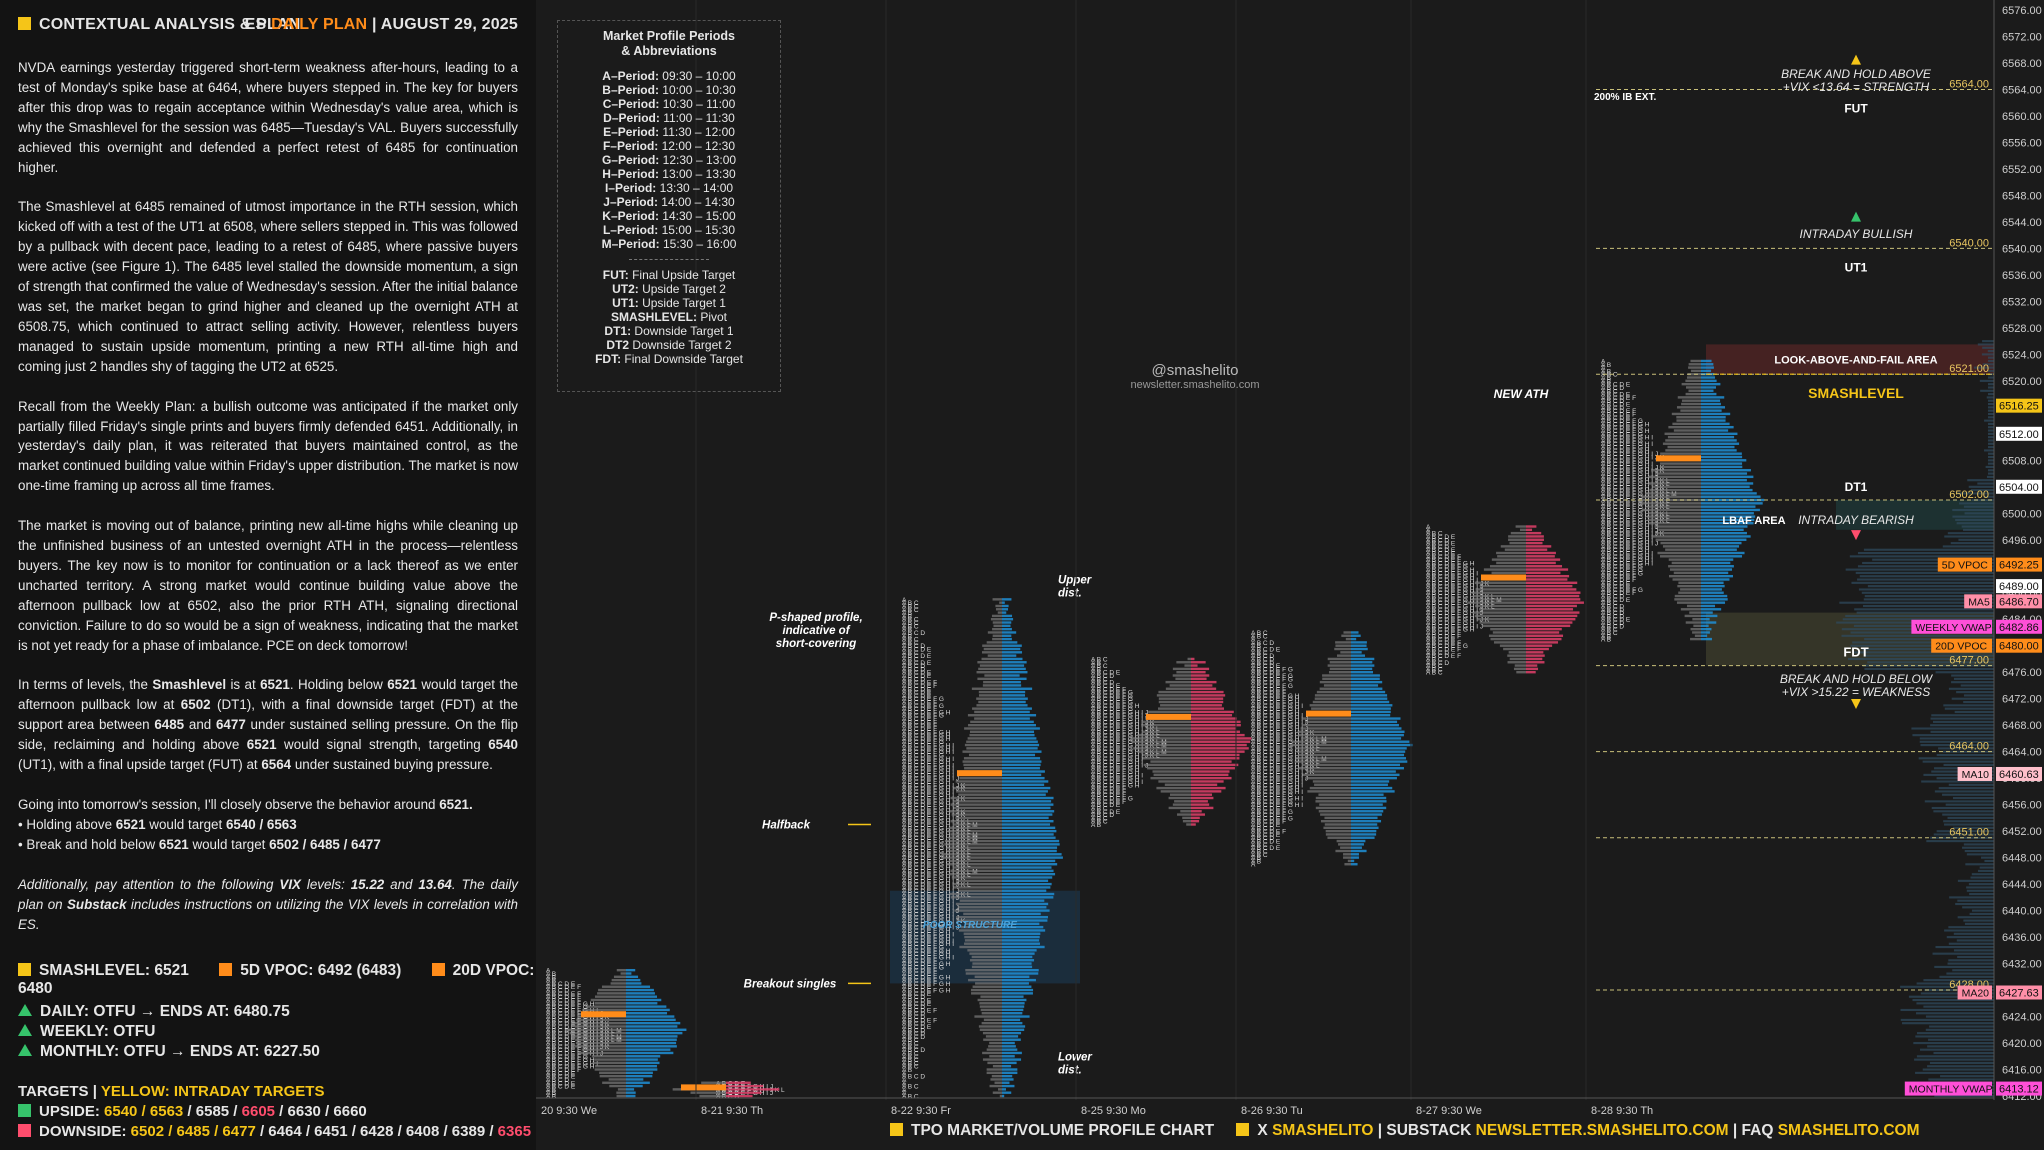 Image resolution: width=2044 pixels, height=1150 pixels. Describe the element at coordinates (1602, 1130) in the screenshot. I see `substack-link: NEWSLETTER.SMASHELITO.COM` at that location.